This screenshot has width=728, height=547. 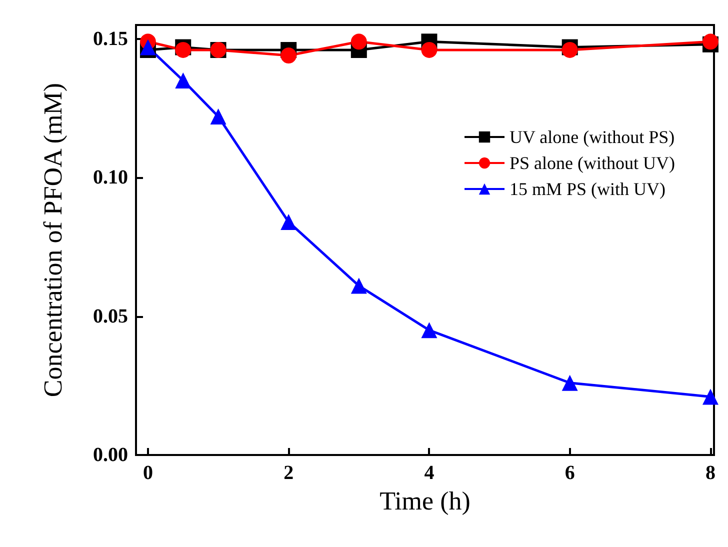 What do you see at coordinates (110, 177) in the screenshot?
I see `y-tick-label: 0.10` at bounding box center [110, 177].